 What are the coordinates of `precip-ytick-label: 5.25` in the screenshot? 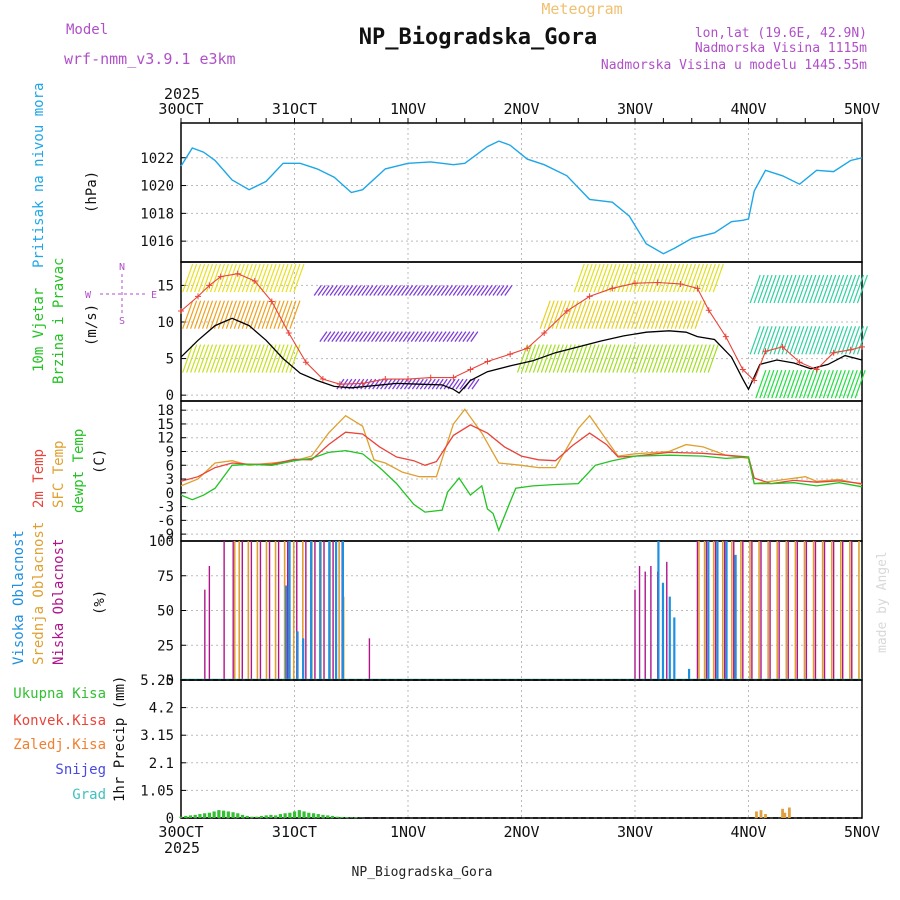 It's located at (157, 681).